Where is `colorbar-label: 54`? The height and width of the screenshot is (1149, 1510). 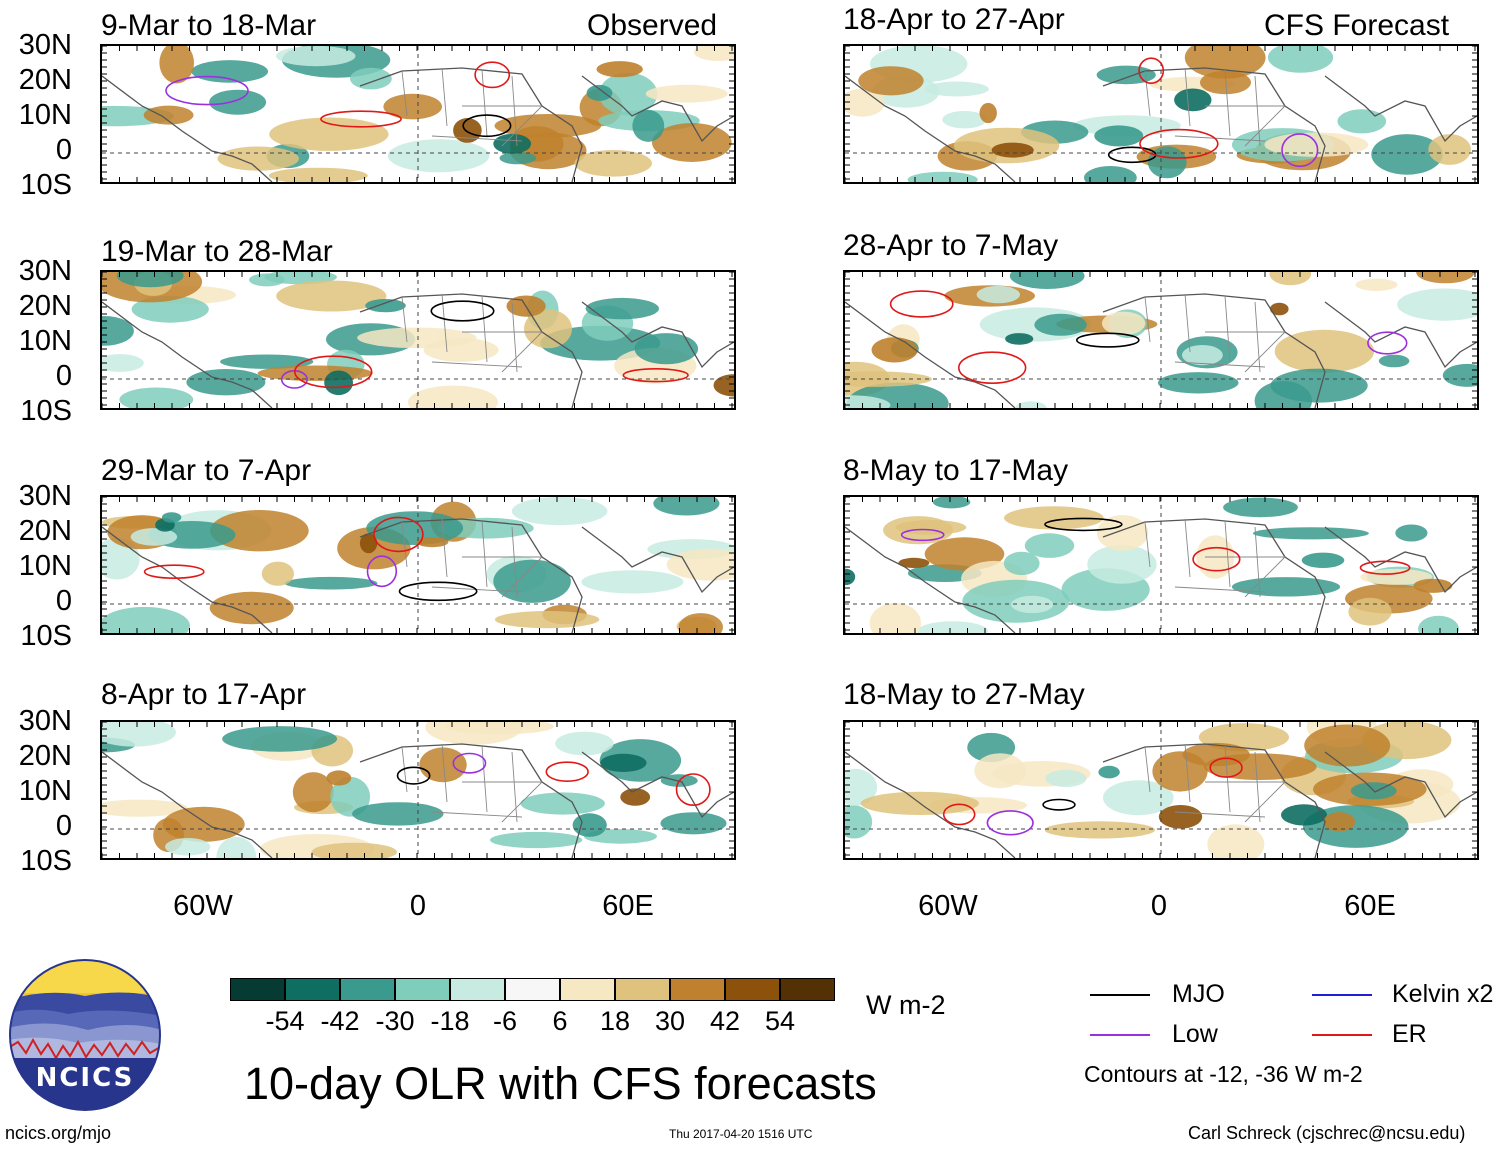
colorbar-label: 54 is located at coordinates (780, 1021).